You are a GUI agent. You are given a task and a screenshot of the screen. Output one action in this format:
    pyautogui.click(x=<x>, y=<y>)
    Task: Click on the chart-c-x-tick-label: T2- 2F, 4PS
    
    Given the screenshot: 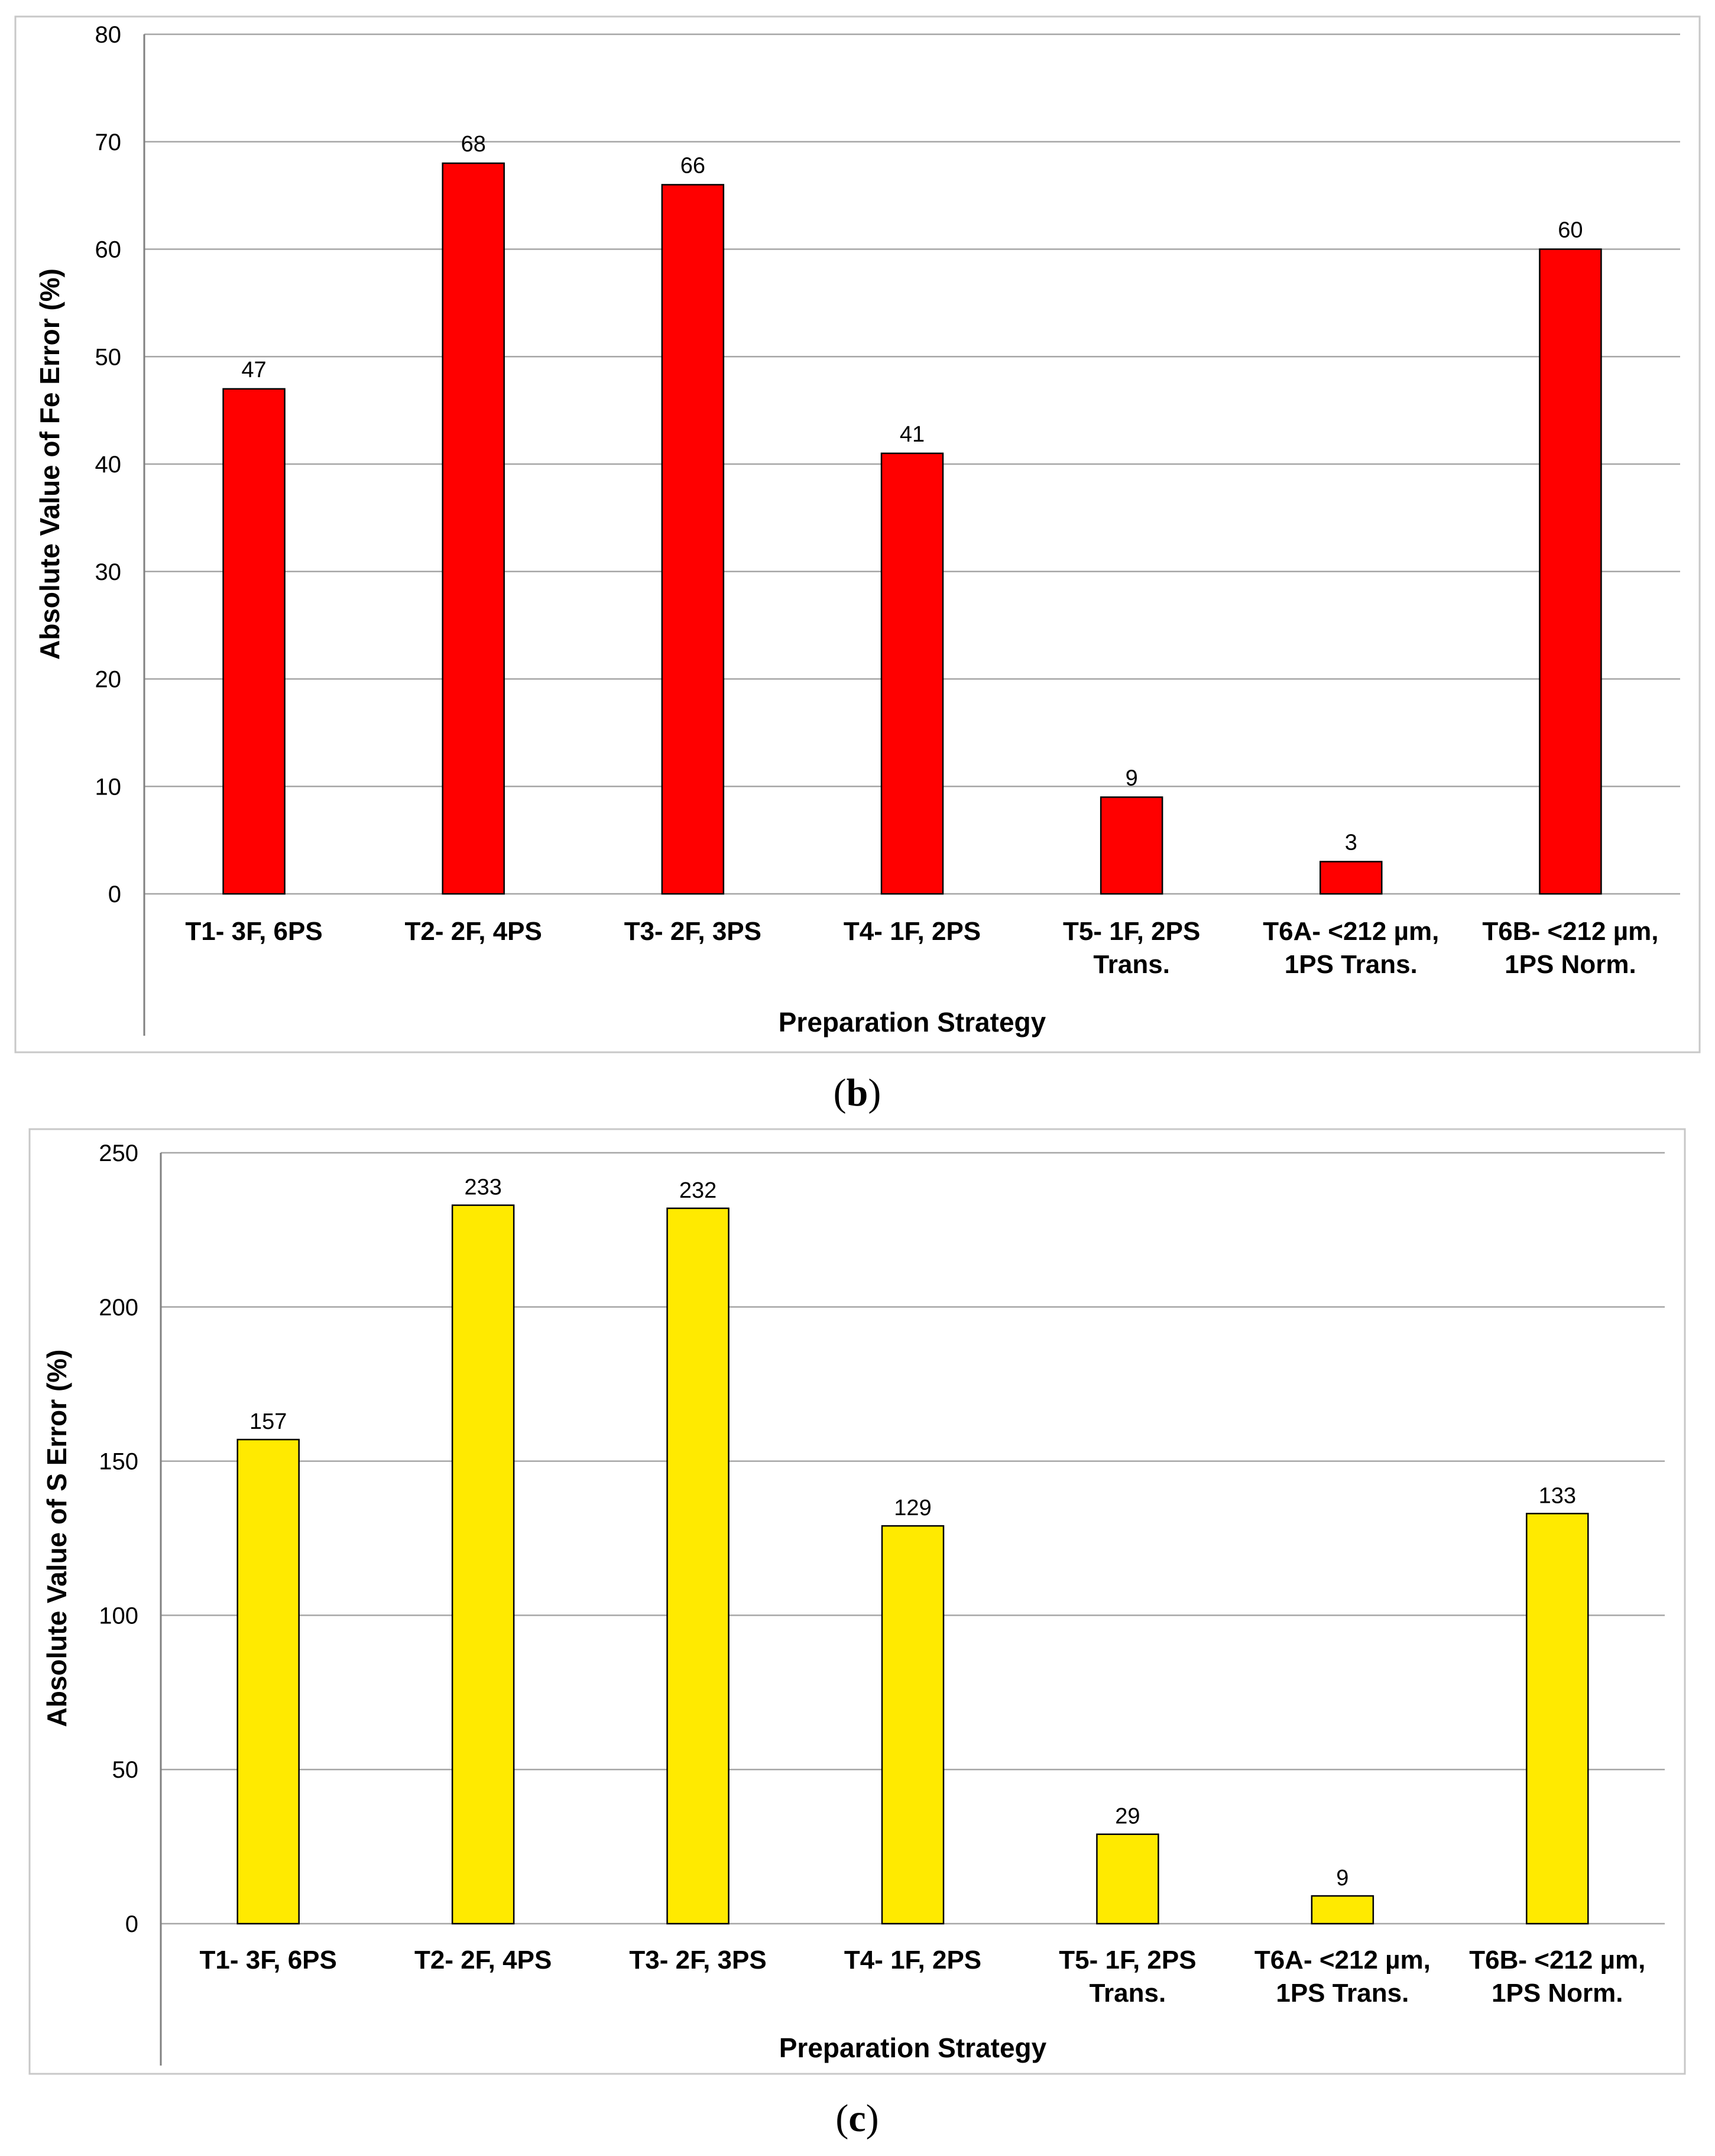 What is the action you would take?
    pyautogui.click(x=483, y=1960)
    